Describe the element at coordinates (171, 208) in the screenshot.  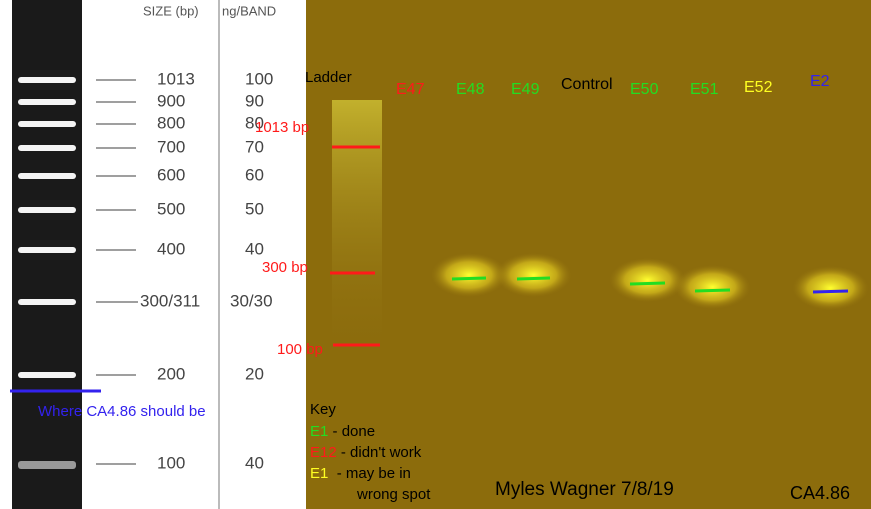
I see `size-label: 500` at that location.